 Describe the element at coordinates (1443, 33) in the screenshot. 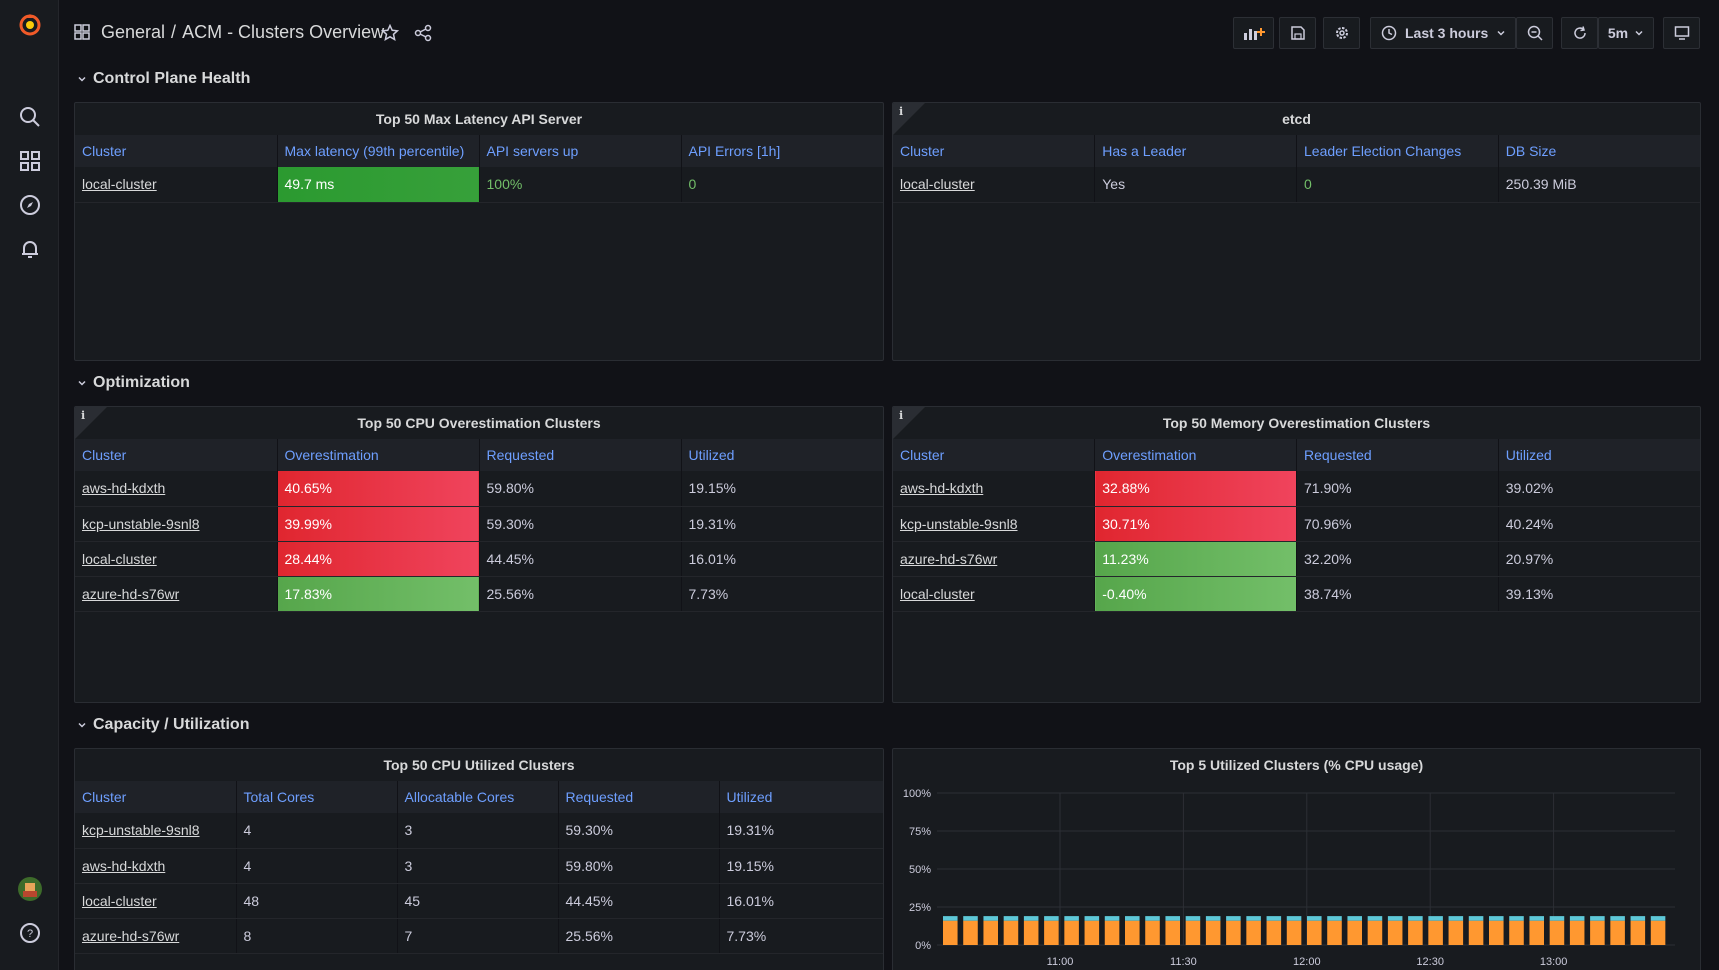

I see `time-range-picker: Last 3 hours` at that location.